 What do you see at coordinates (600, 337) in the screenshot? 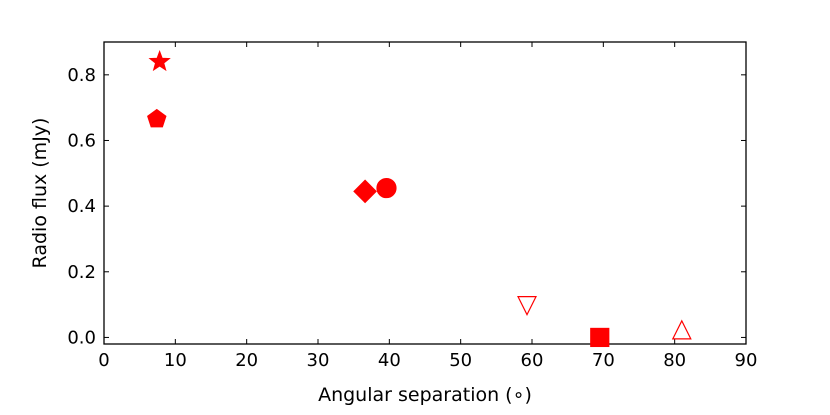
I see `data-point-square` at bounding box center [600, 337].